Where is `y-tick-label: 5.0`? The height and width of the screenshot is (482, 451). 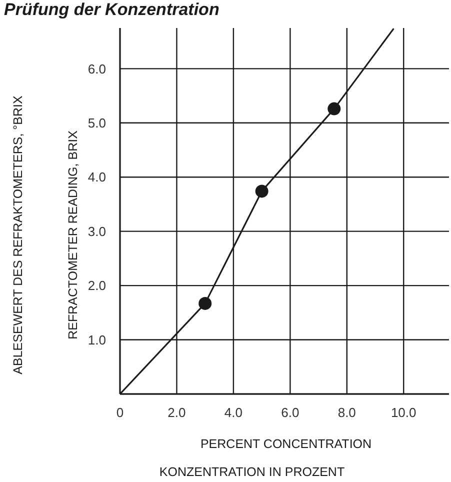
y-tick-label: 5.0 is located at coordinates (97, 123).